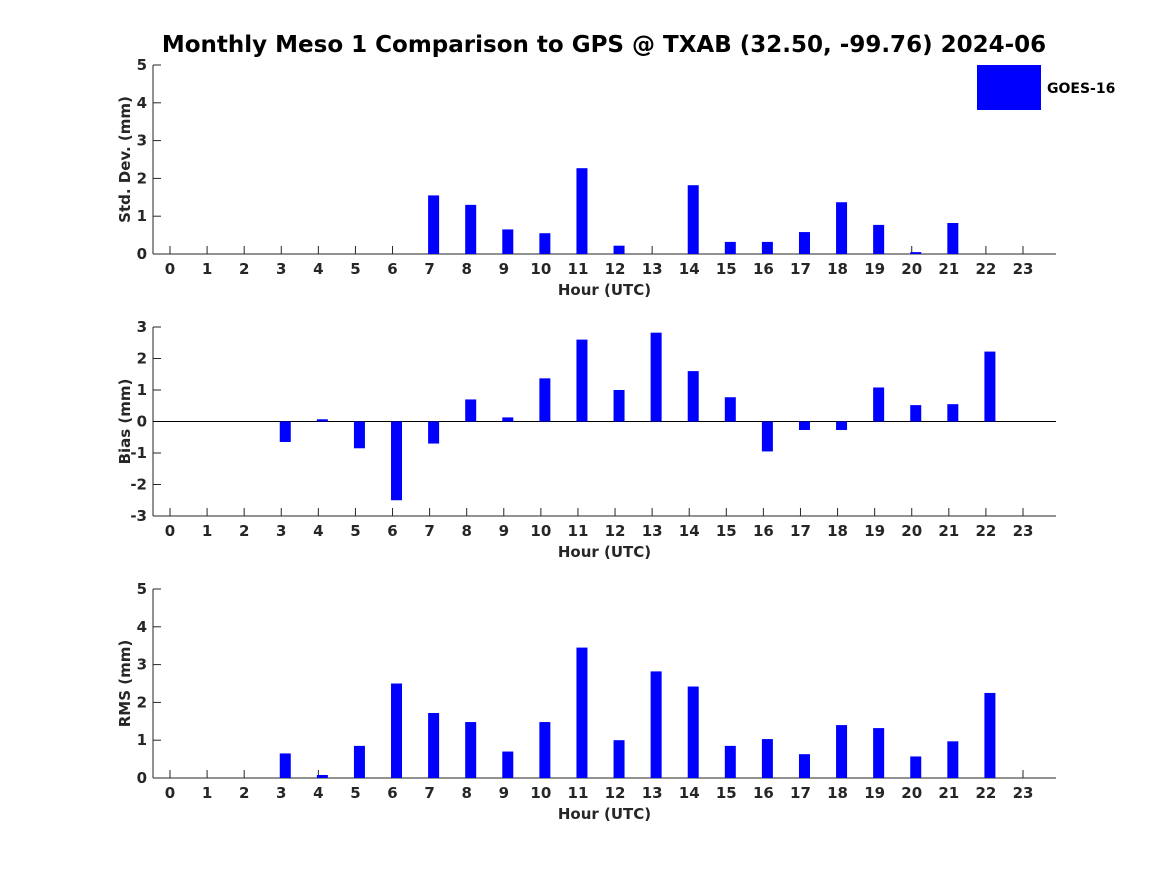 The width and height of the screenshot is (1167, 875). What do you see at coordinates (142, 327) in the screenshot?
I see `y-tick-label: 3` at bounding box center [142, 327].